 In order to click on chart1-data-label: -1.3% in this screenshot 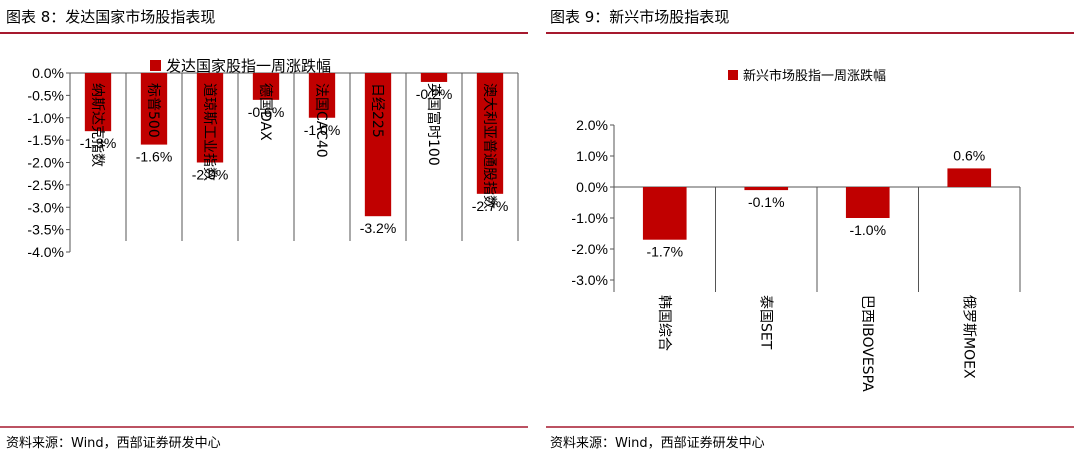, I will do `click(98, 143)`.